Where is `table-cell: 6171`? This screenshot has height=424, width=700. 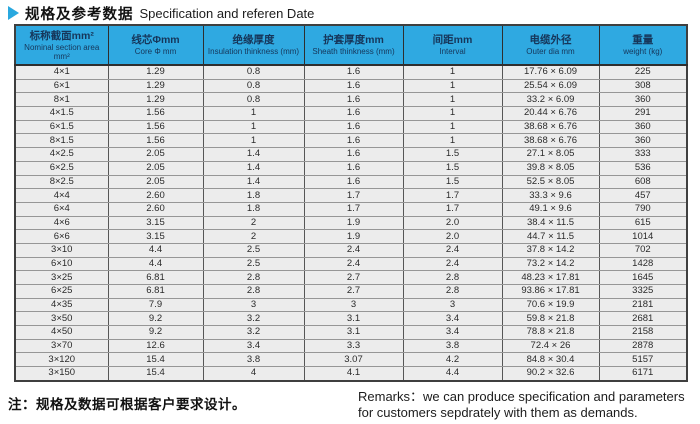
table-cell: 6171 is located at coordinates (643, 374).